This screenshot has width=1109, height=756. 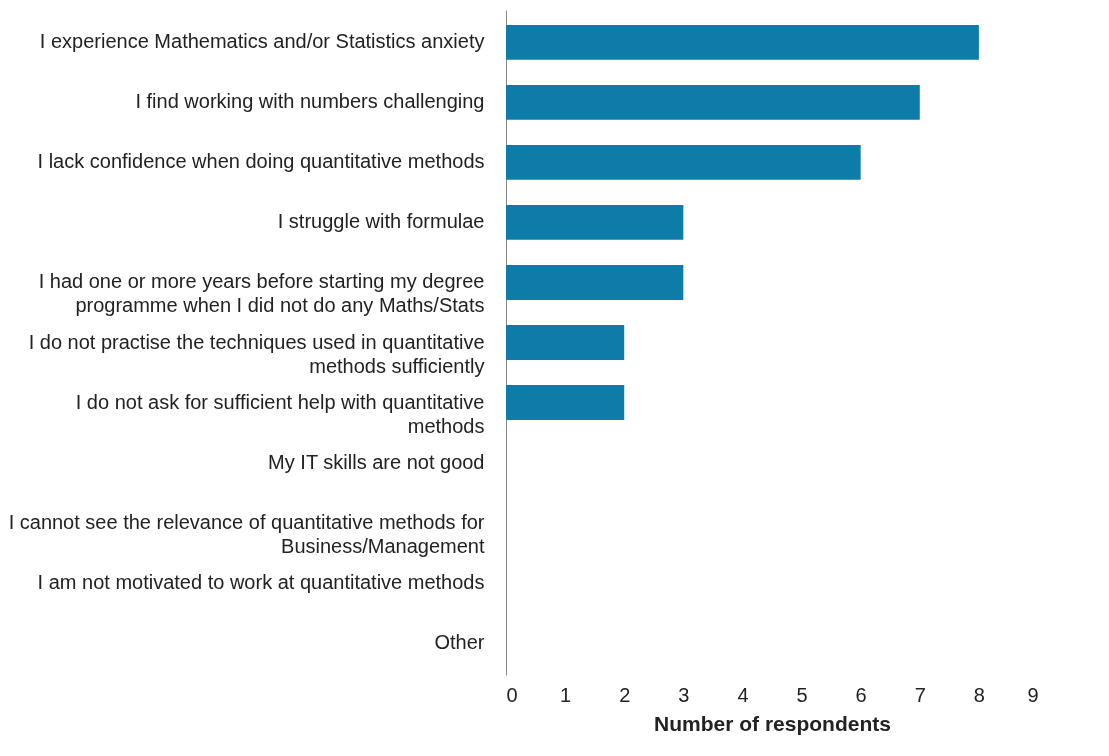 I want to click on x-tick-label: 4, so click(x=743, y=694).